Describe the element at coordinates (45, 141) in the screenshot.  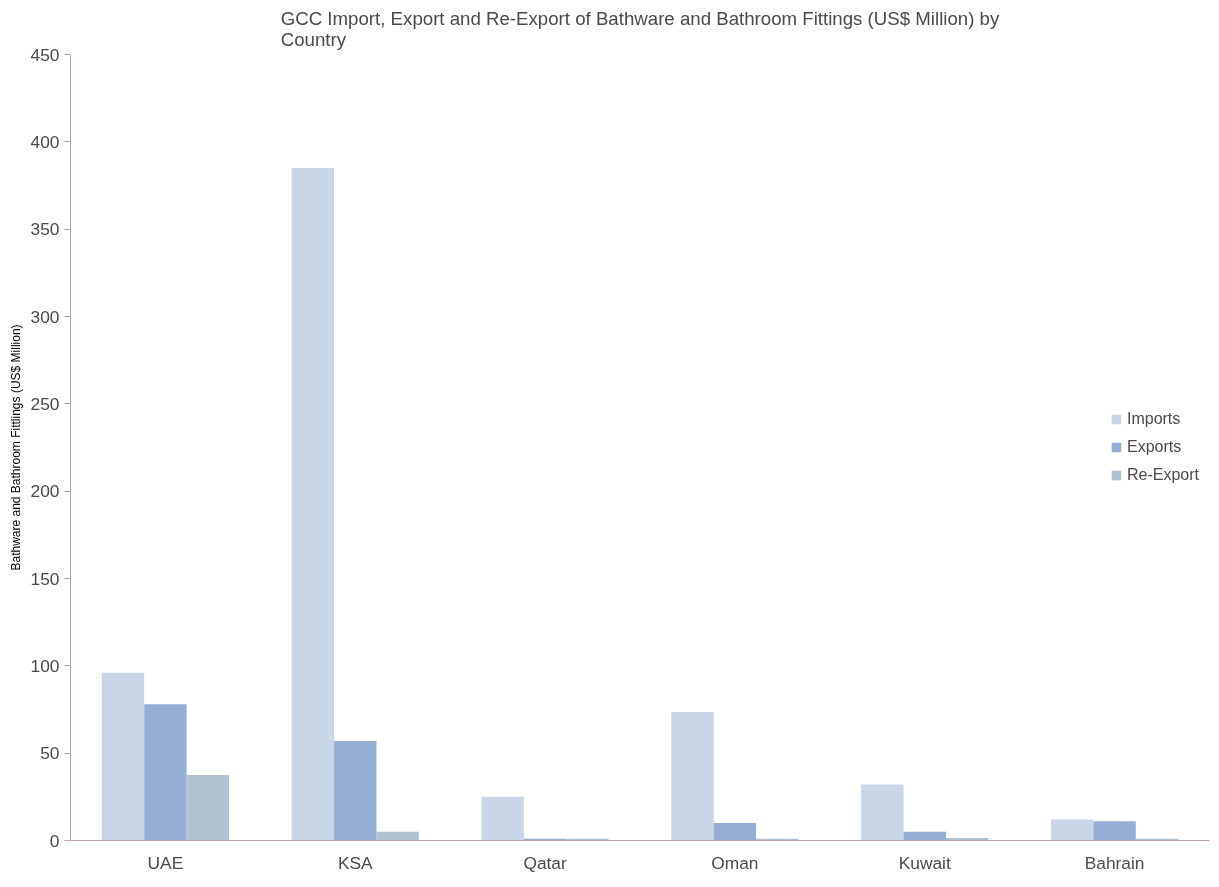
I see `y-tick-label: 400` at that location.